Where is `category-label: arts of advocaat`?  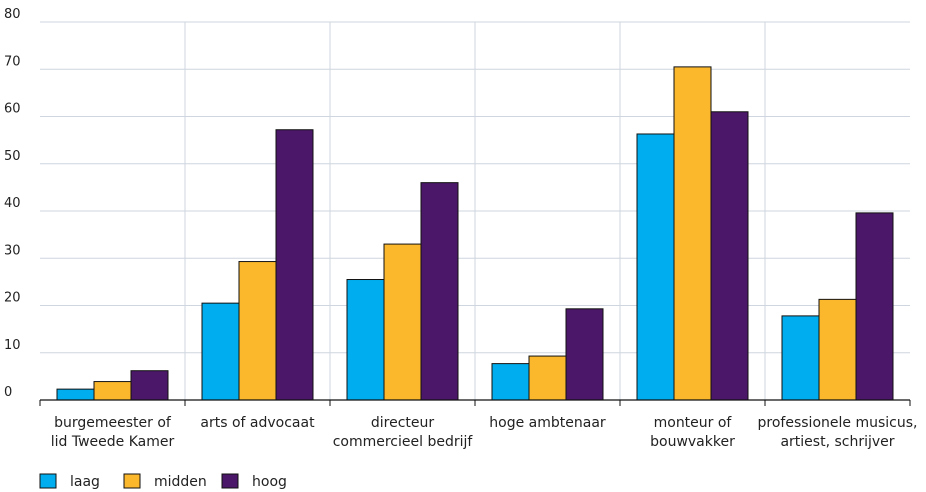
category-label: arts of advocaat is located at coordinates (257, 423).